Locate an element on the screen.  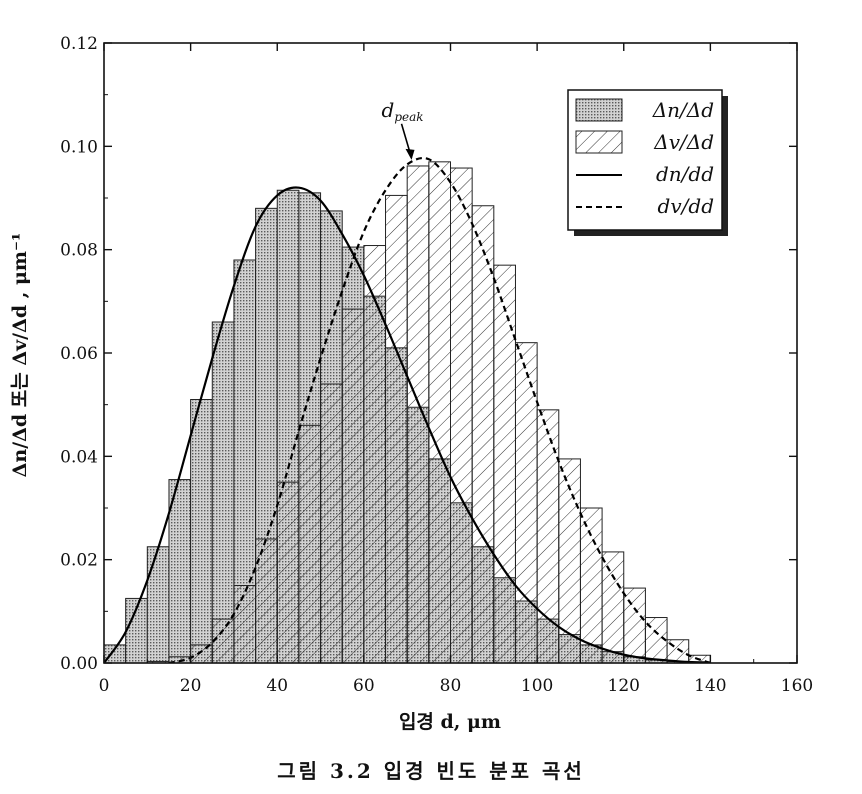
x-tick-label: 20 is located at coordinates (191, 686).